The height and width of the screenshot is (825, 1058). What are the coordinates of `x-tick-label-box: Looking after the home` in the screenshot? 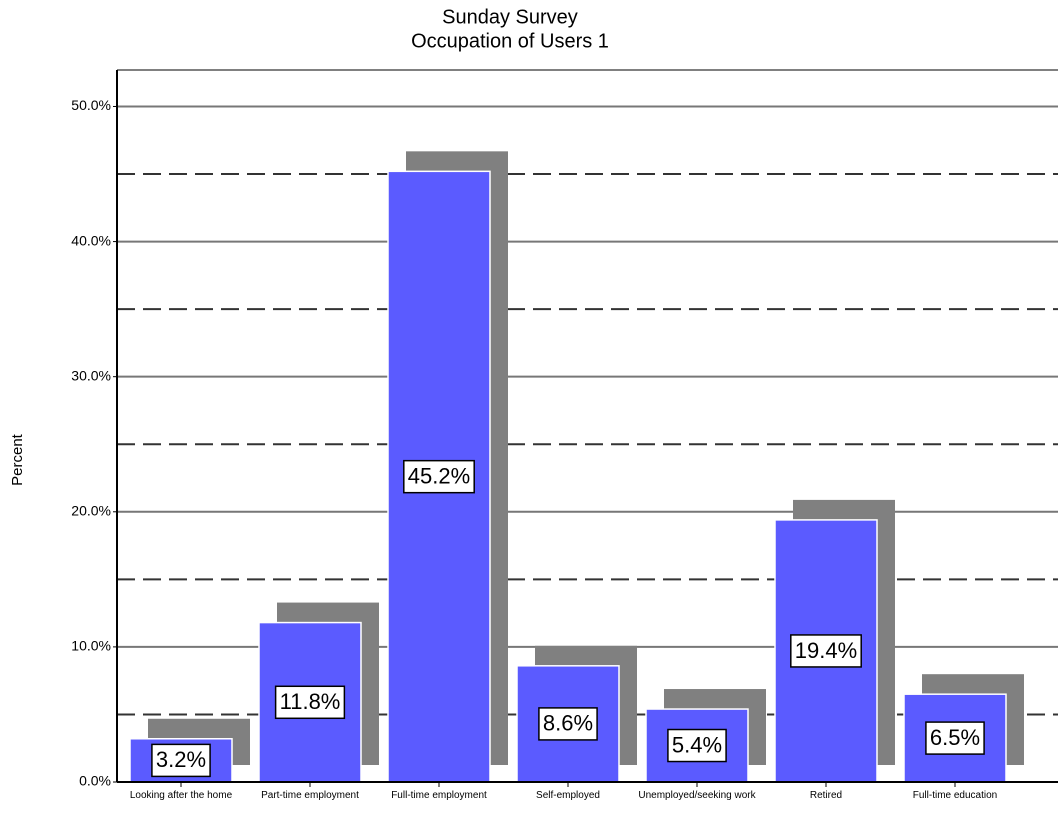 It's located at (181, 795).